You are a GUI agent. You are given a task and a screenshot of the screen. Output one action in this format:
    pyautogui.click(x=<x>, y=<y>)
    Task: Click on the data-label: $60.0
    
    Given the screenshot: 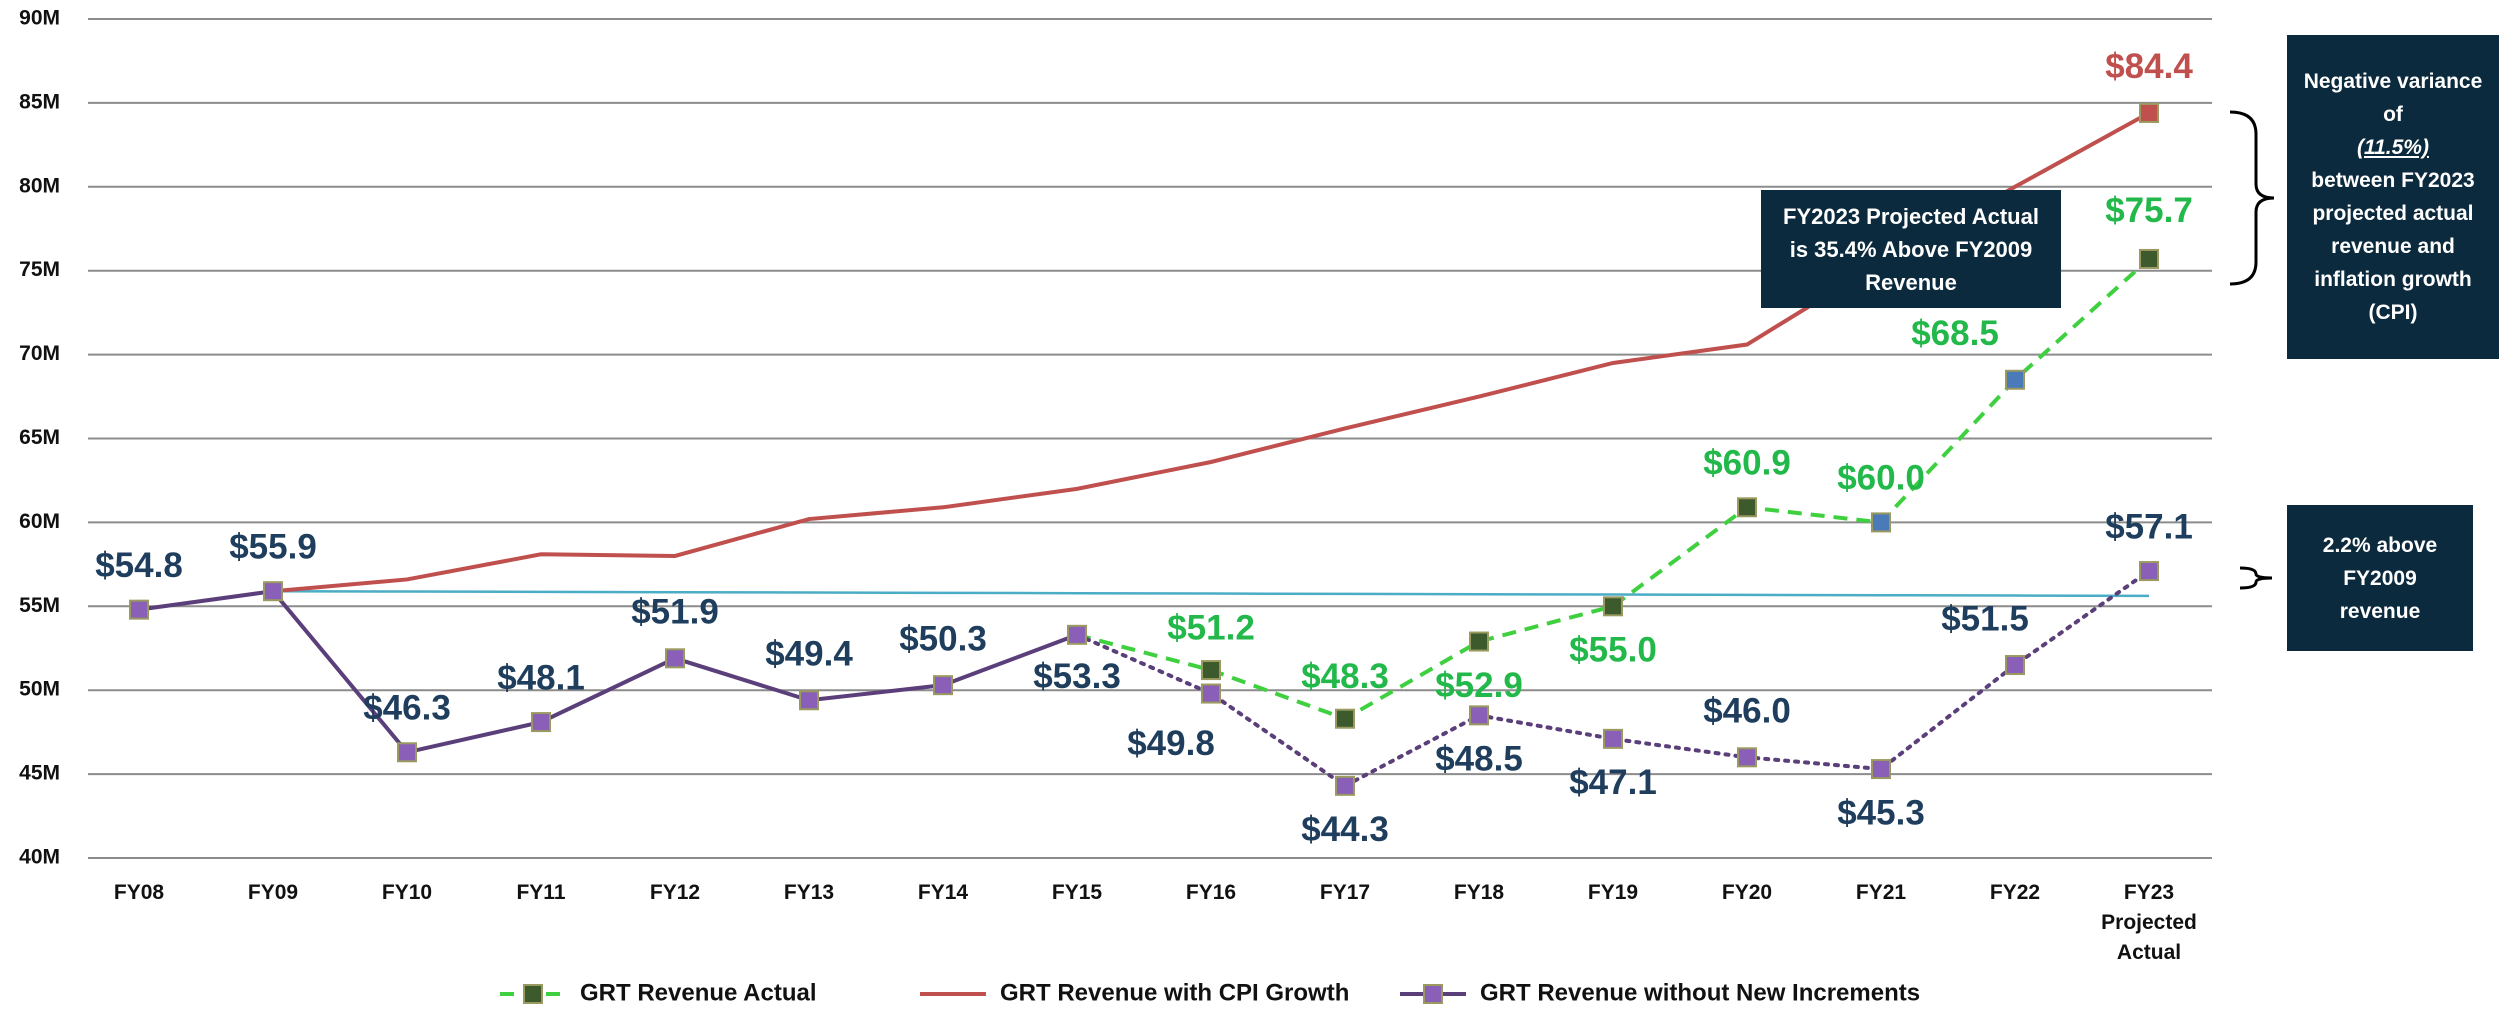 What is the action you would take?
    pyautogui.click(x=1881, y=478)
    